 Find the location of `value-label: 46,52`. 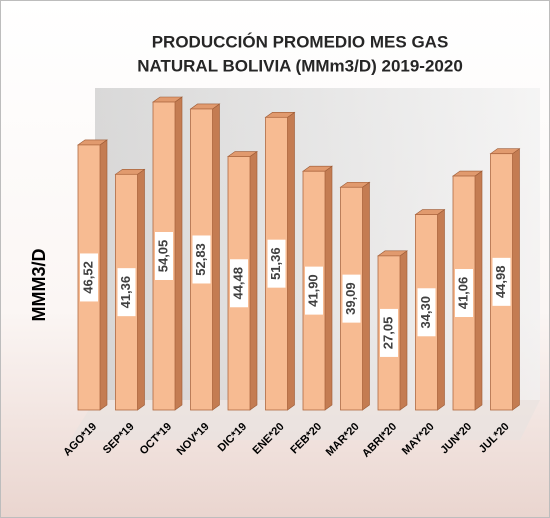

value-label: 46,52 is located at coordinates (87, 277).